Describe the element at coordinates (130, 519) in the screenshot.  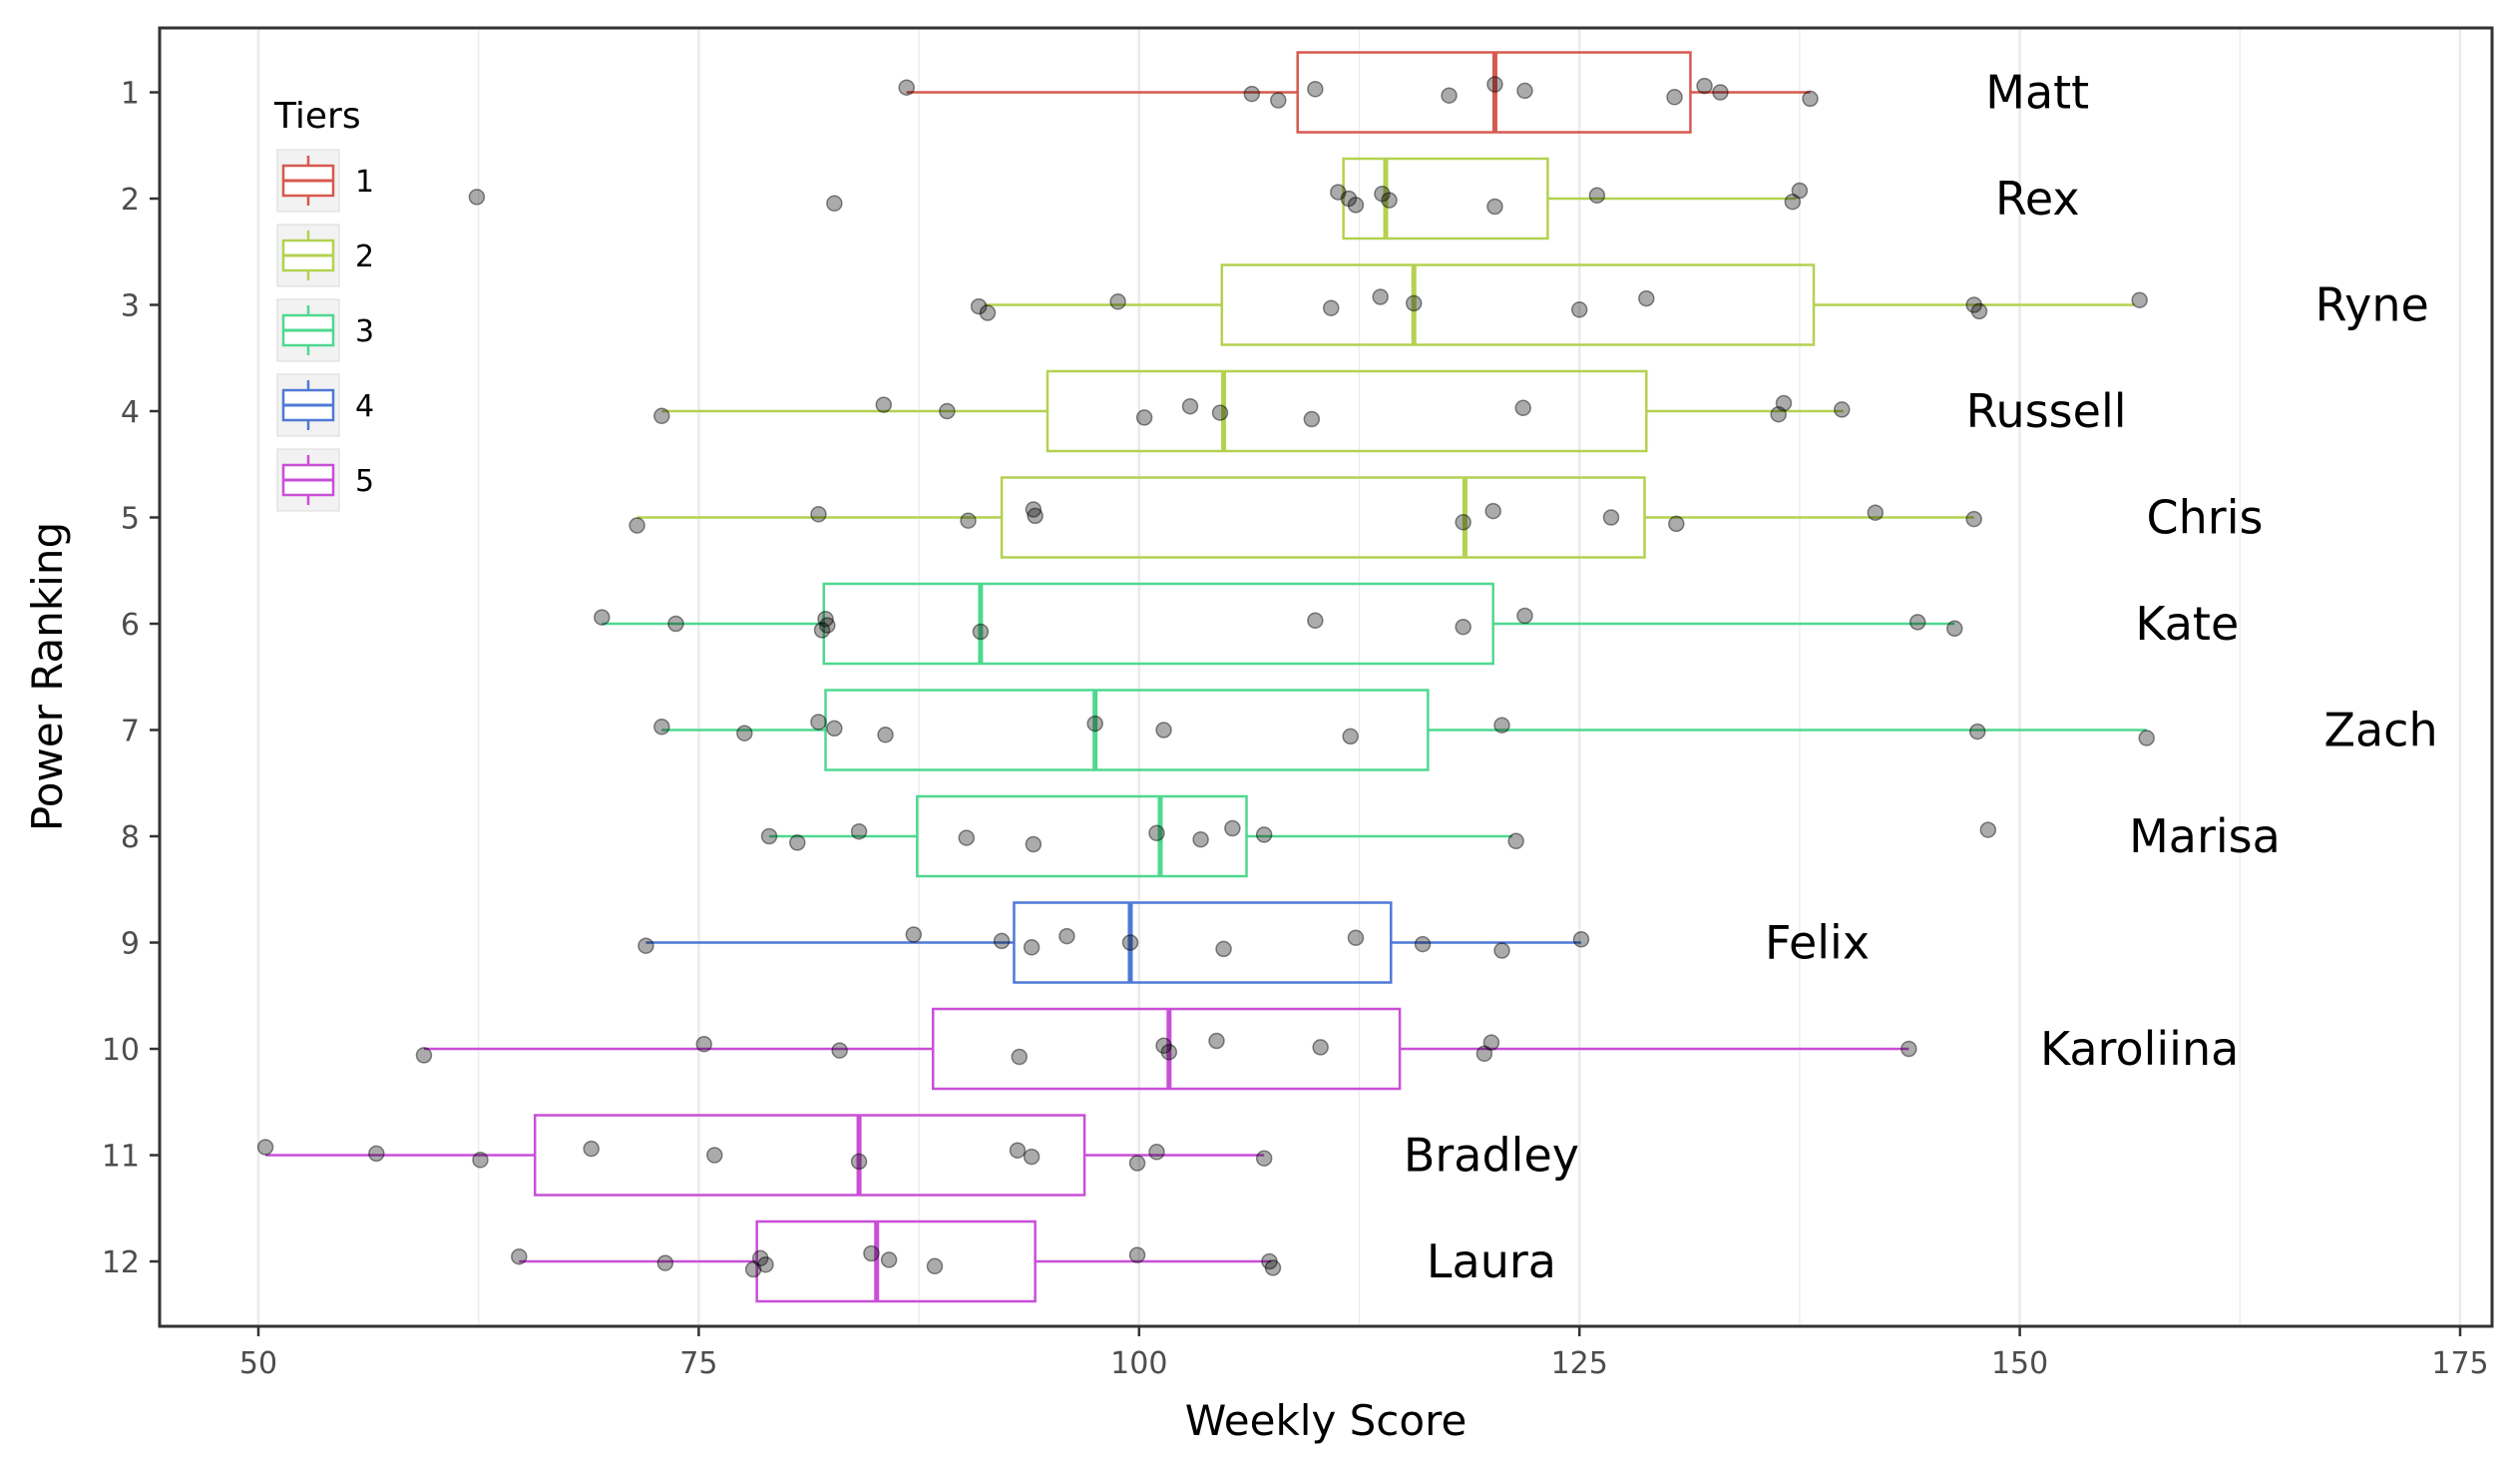
I see `y-tick-label: 5` at that location.